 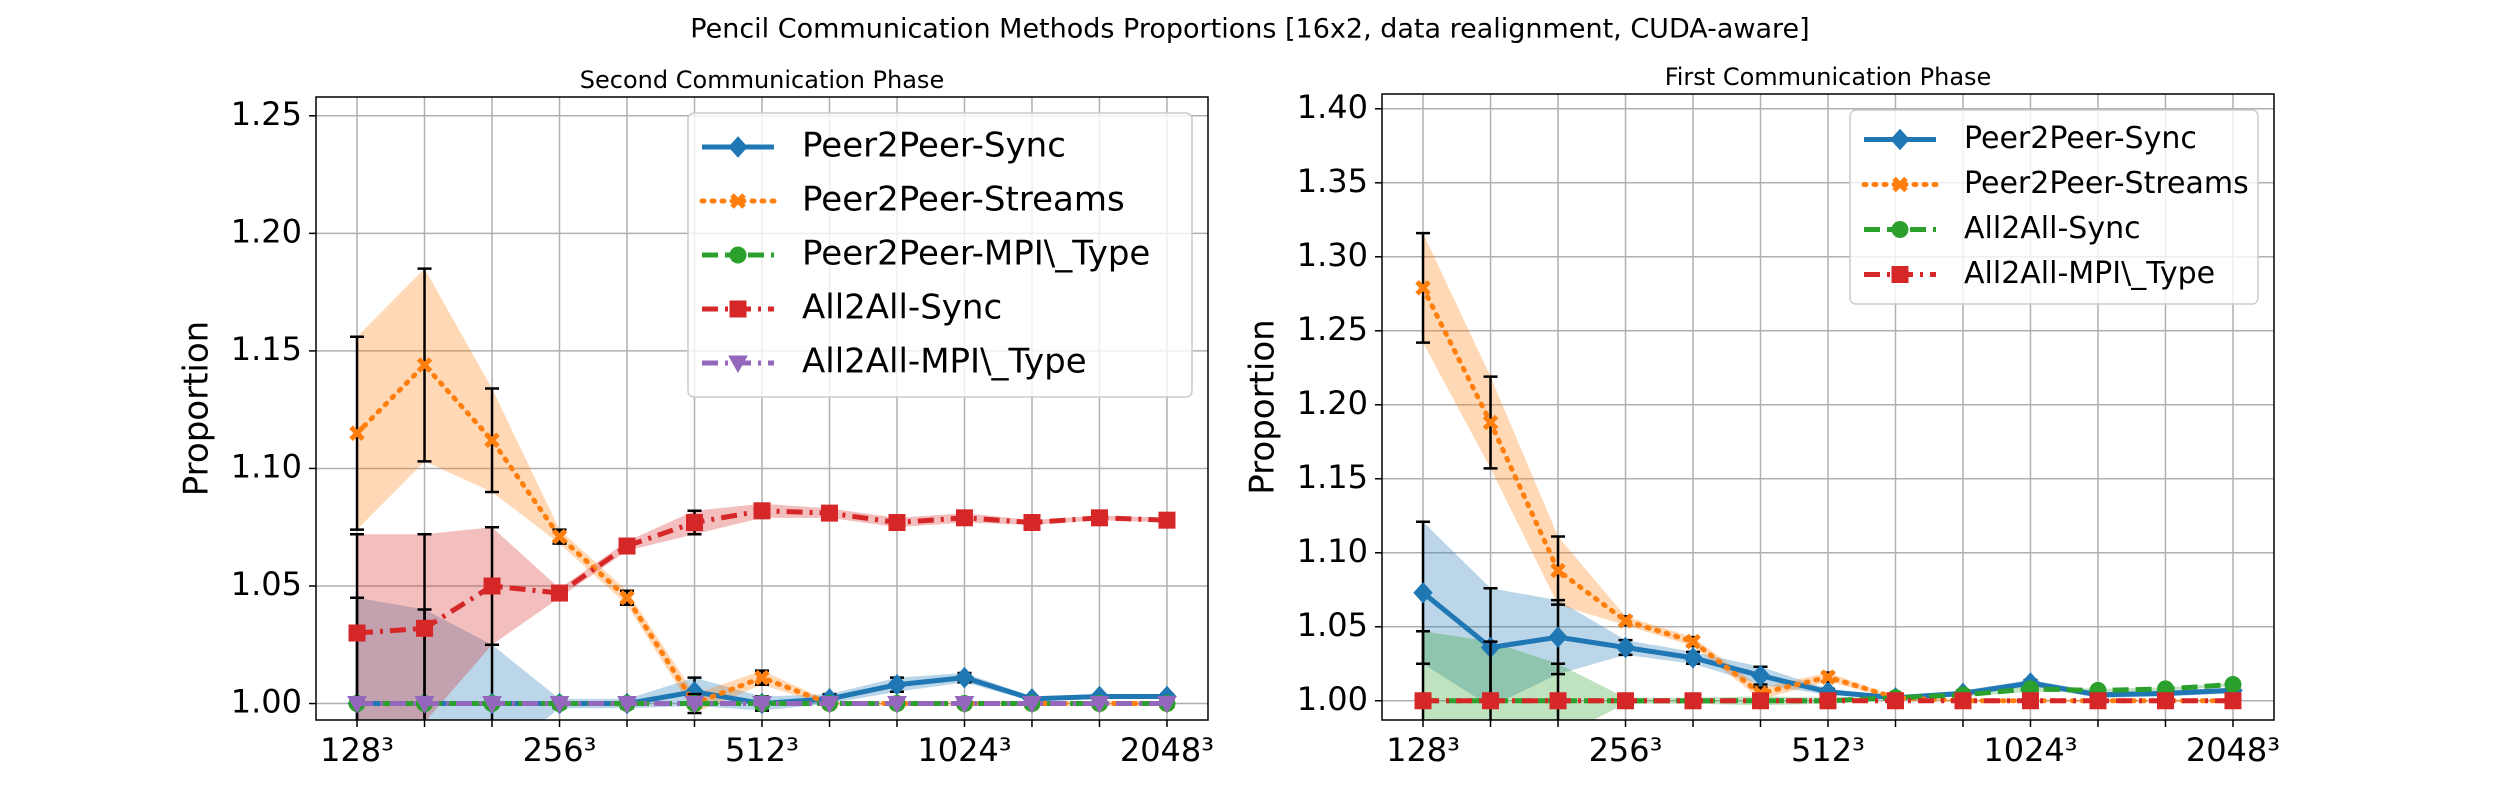 I want to click on legend-frame, so click(x=940, y=255).